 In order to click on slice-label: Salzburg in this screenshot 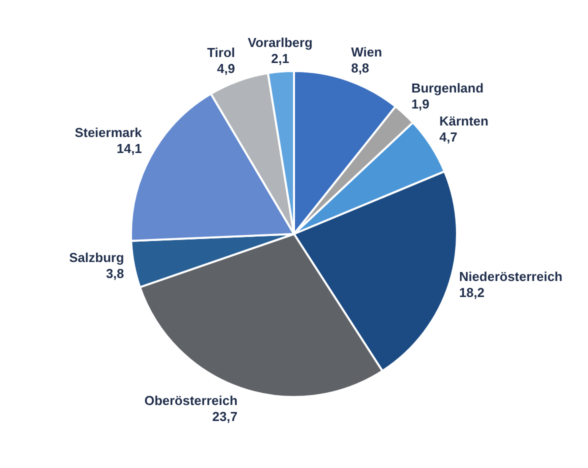, I will do `click(96, 257)`.